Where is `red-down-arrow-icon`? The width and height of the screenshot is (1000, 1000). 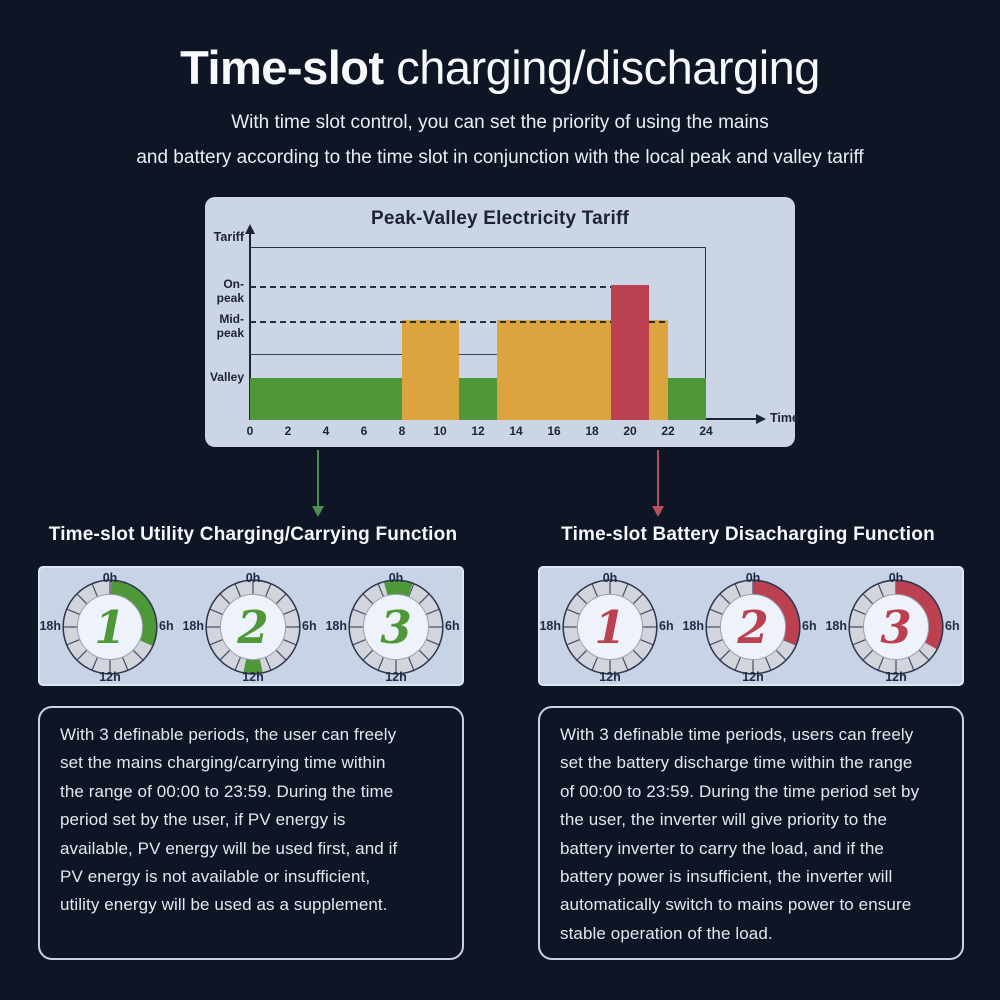
red-down-arrow-icon is located at coordinates (658, 484).